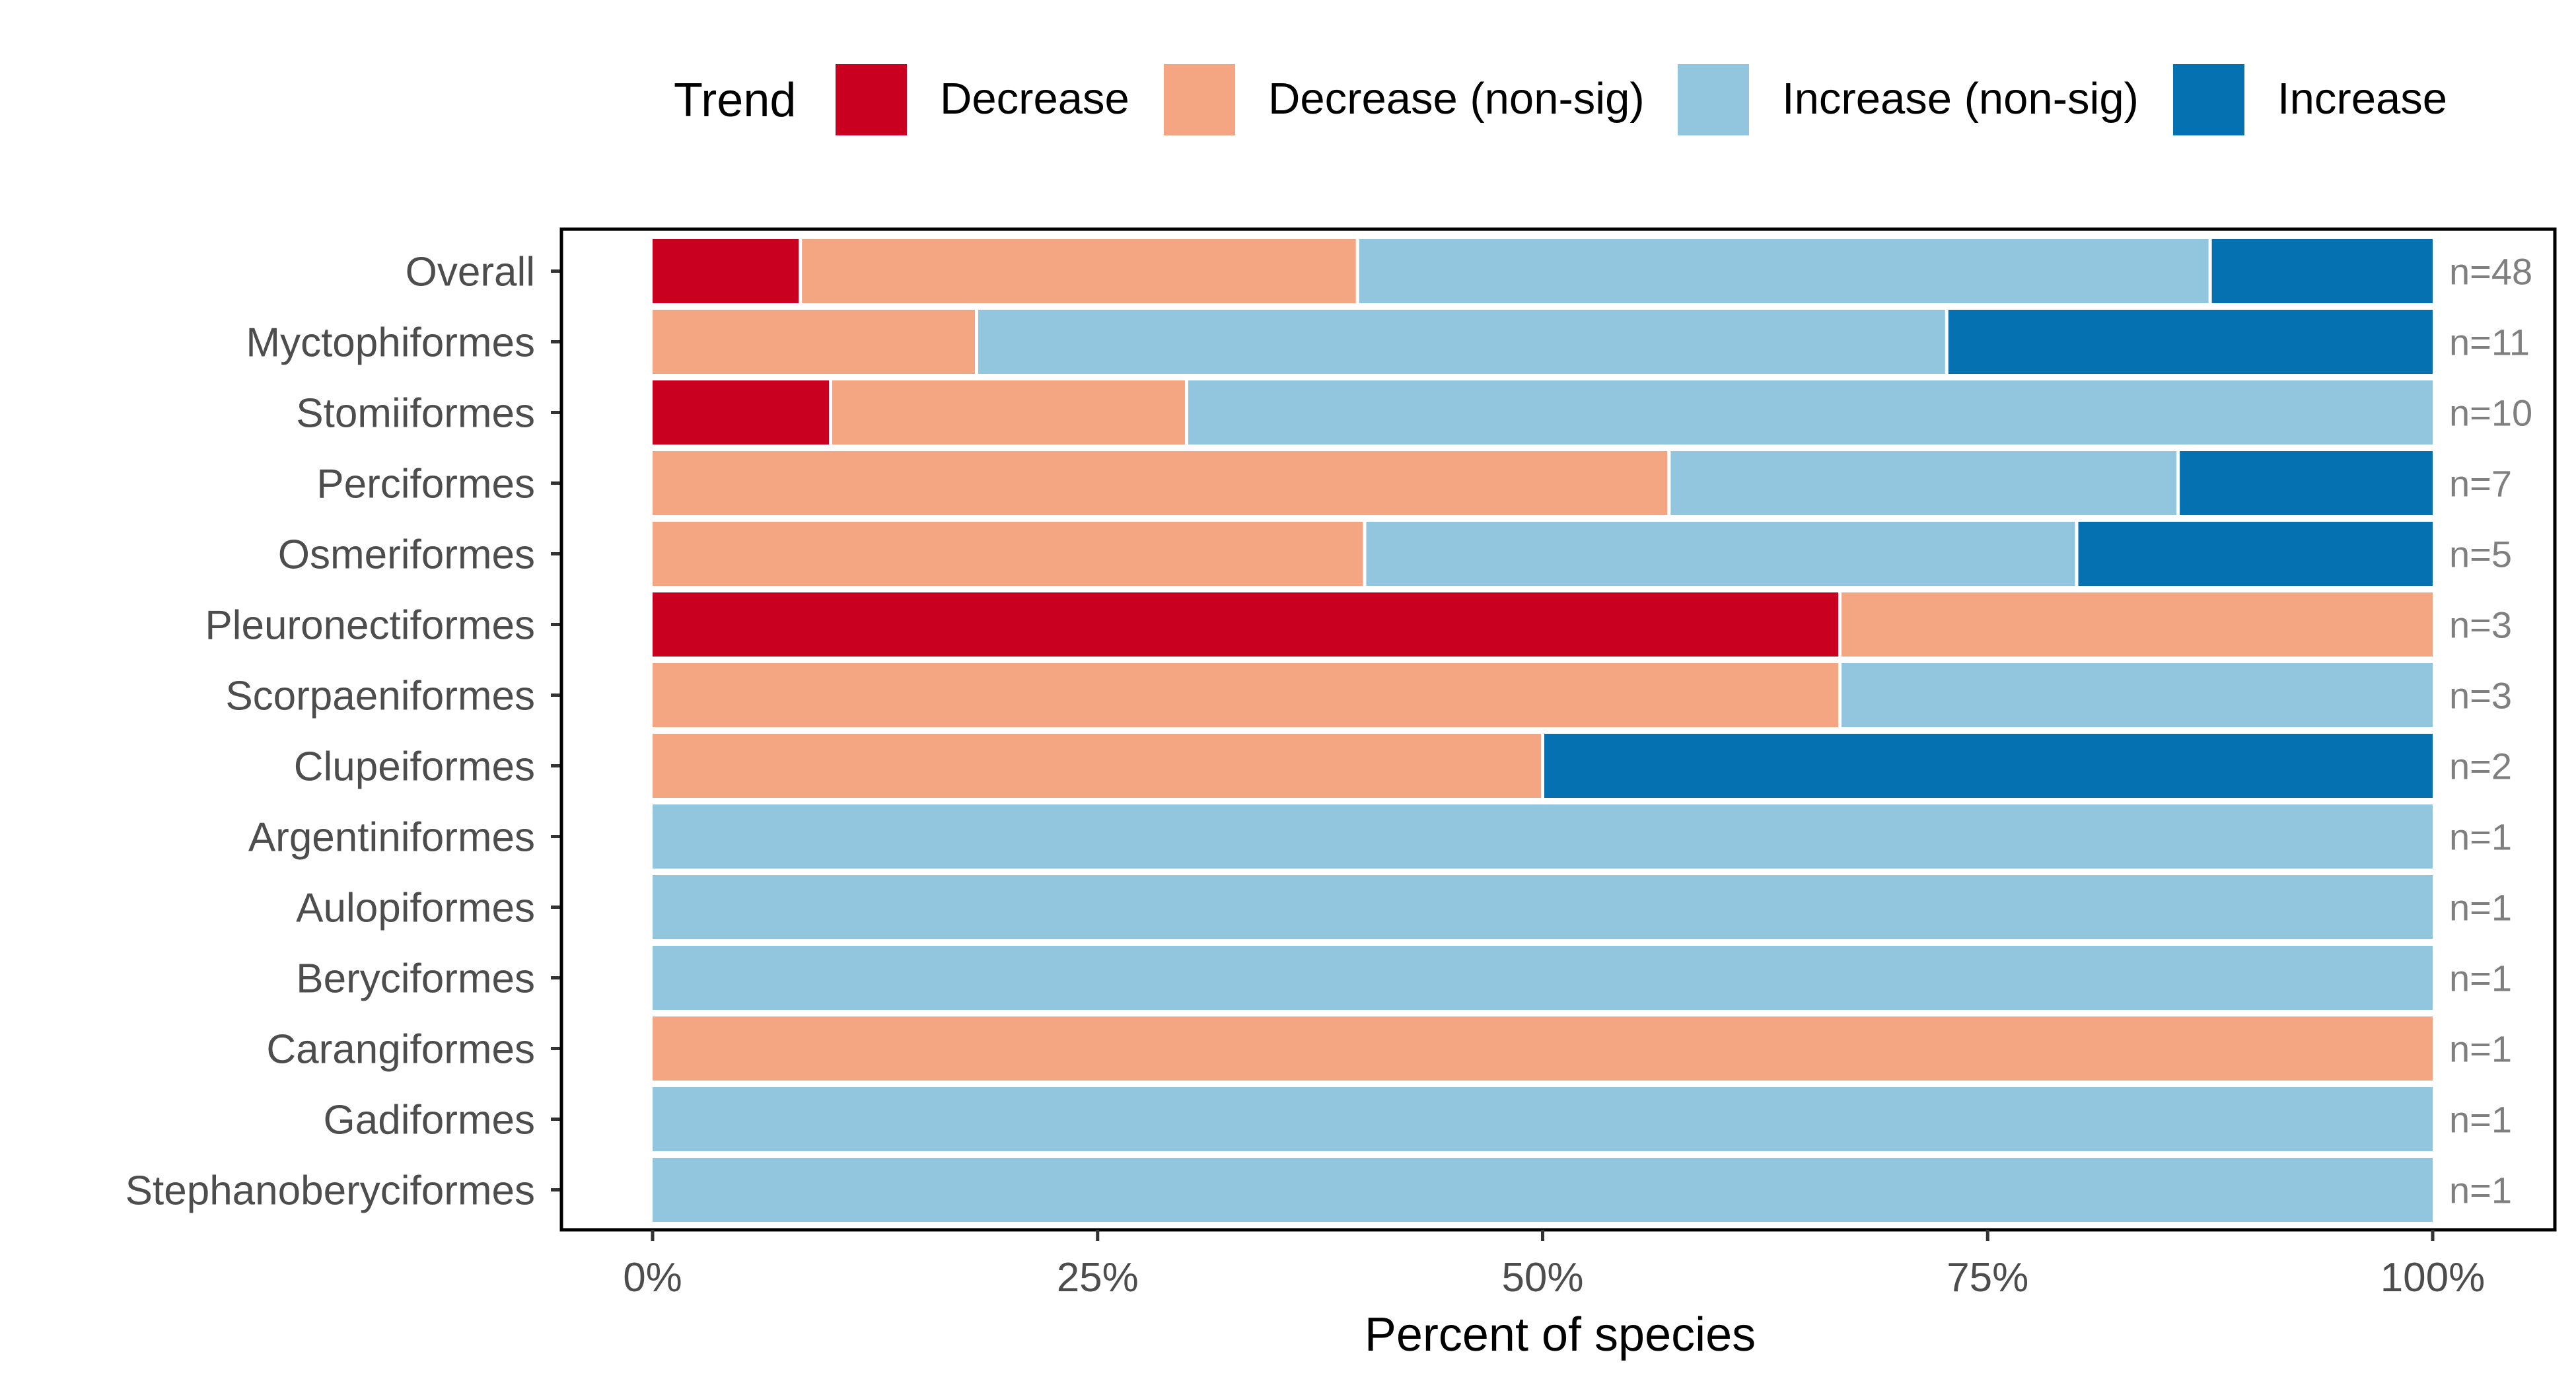  I want to click on n-label-clupeiformes: n=2, so click(2480, 766).